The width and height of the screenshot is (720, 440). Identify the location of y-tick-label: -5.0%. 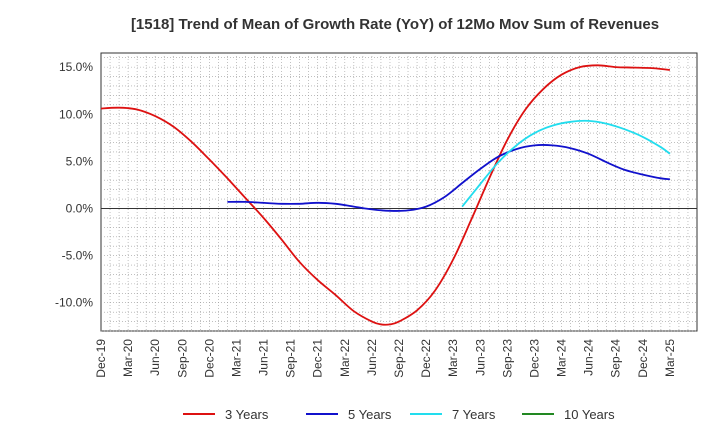
(78, 256).